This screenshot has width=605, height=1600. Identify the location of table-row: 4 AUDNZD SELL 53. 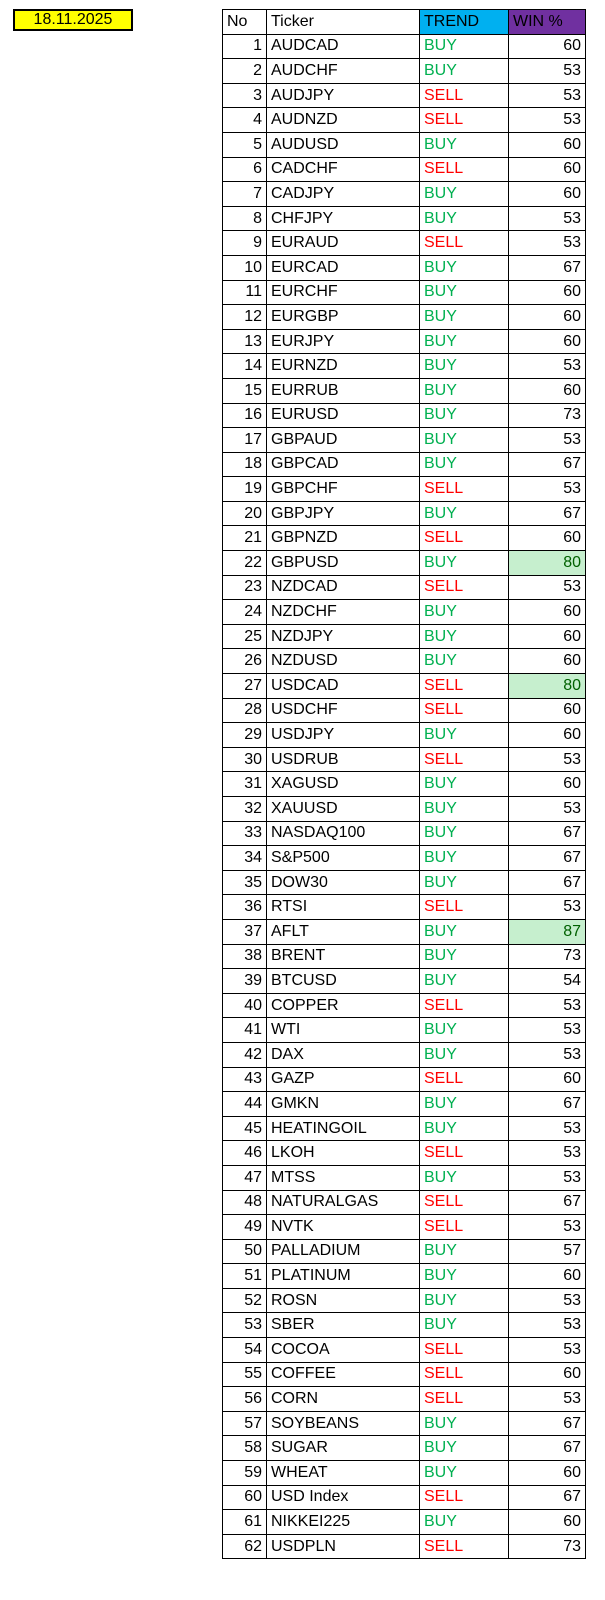
(404, 120).